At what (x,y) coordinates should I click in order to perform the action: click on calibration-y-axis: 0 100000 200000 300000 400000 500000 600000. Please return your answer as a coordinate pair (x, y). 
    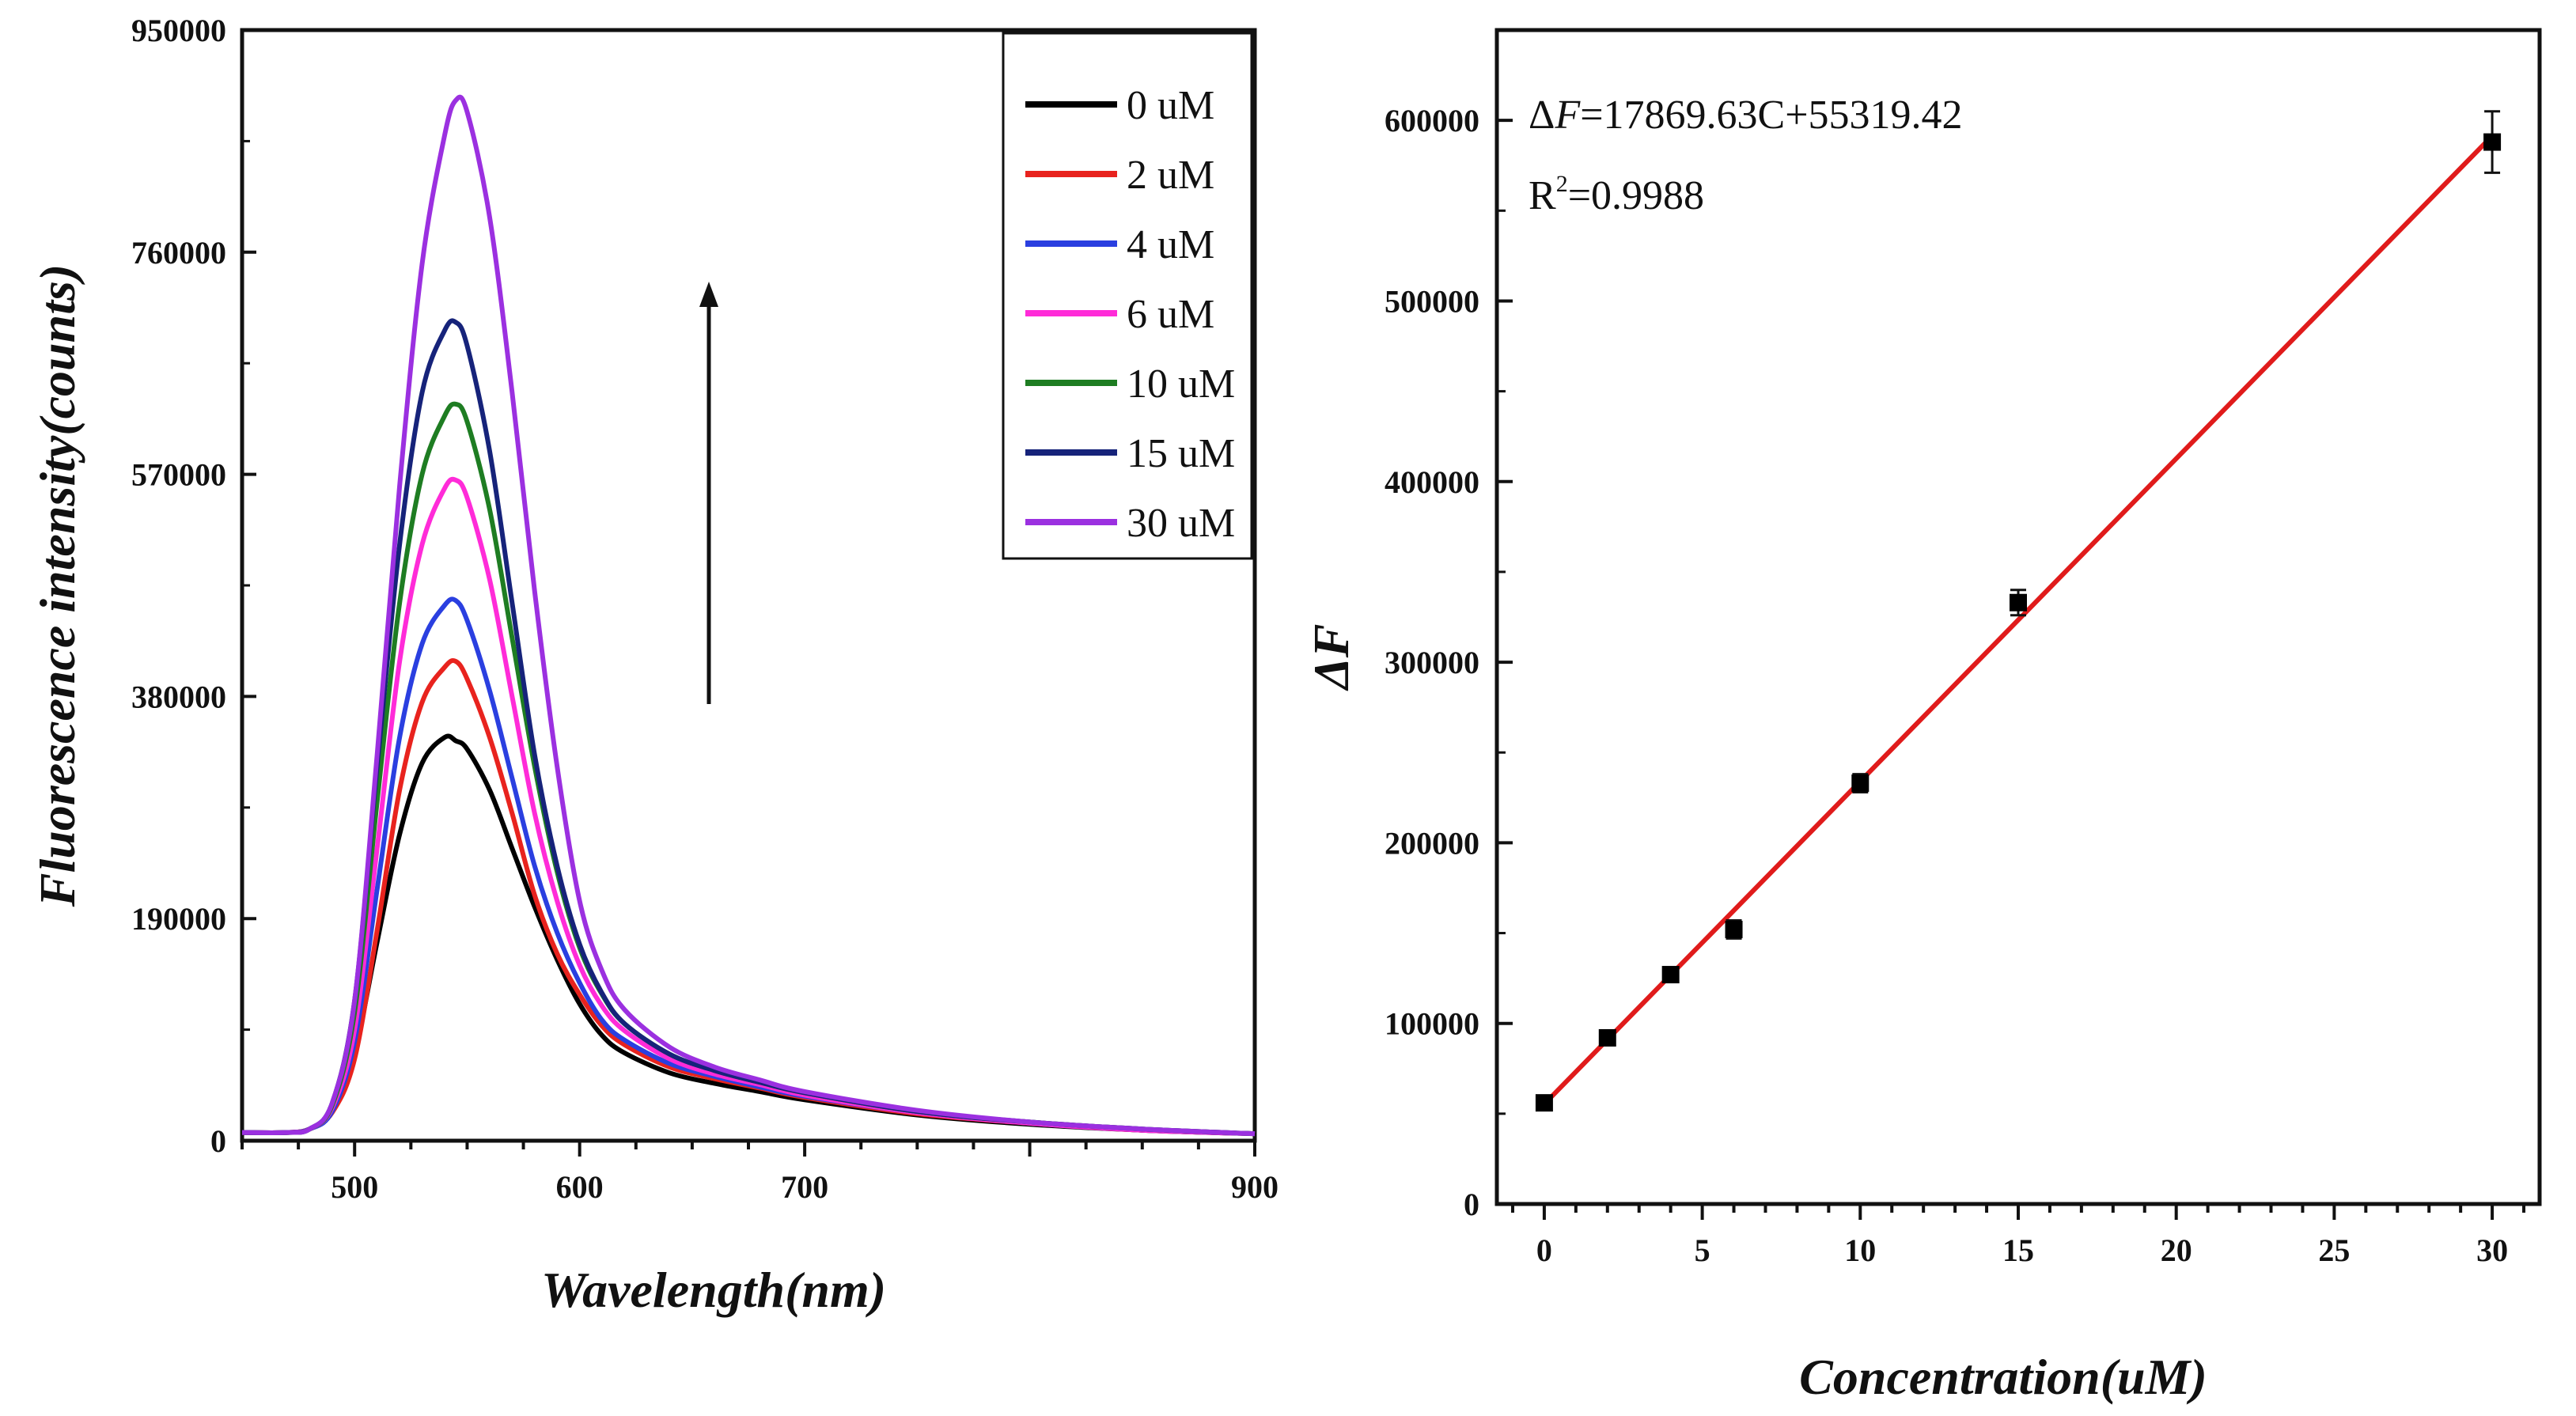
    Looking at the image, I should click on (1449, 662).